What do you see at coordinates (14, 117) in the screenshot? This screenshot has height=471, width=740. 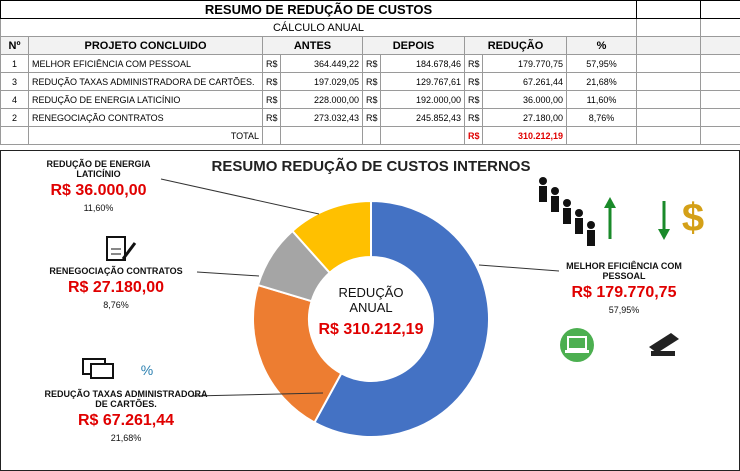 I see `cell: 2` at bounding box center [14, 117].